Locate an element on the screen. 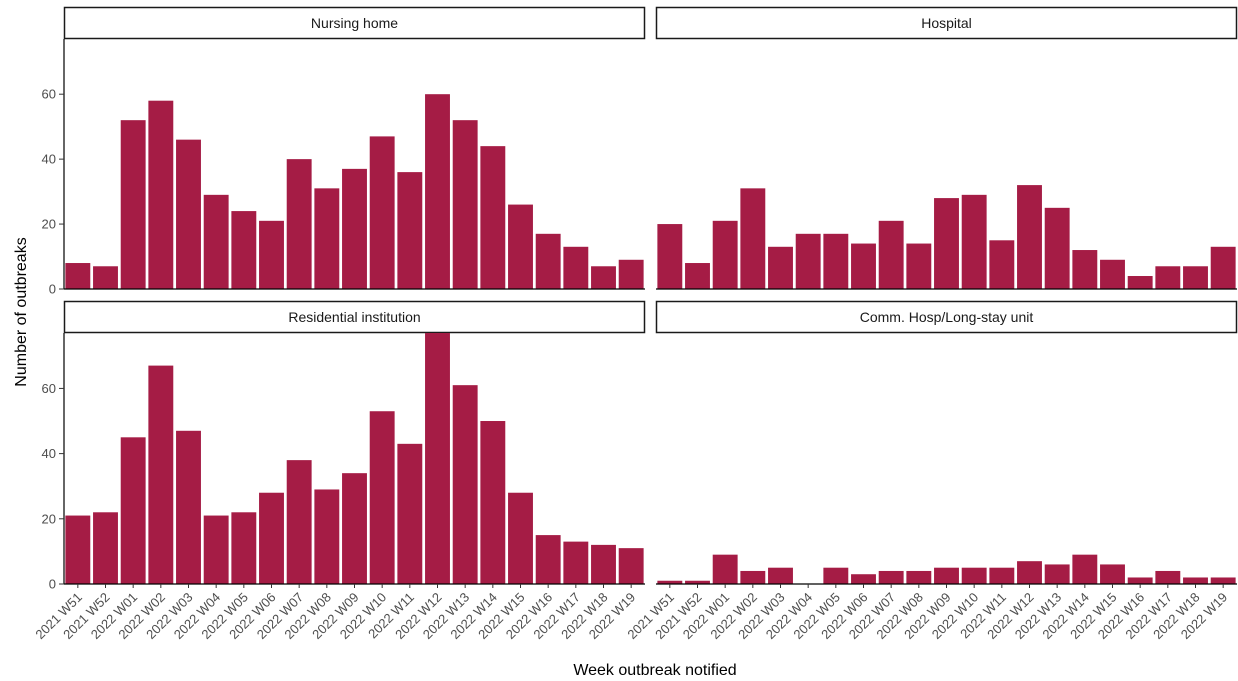 This screenshot has height=681, width=1238. facet-strip-label: Comm. Hosp/Long-stay unit is located at coordinates (947, 317).